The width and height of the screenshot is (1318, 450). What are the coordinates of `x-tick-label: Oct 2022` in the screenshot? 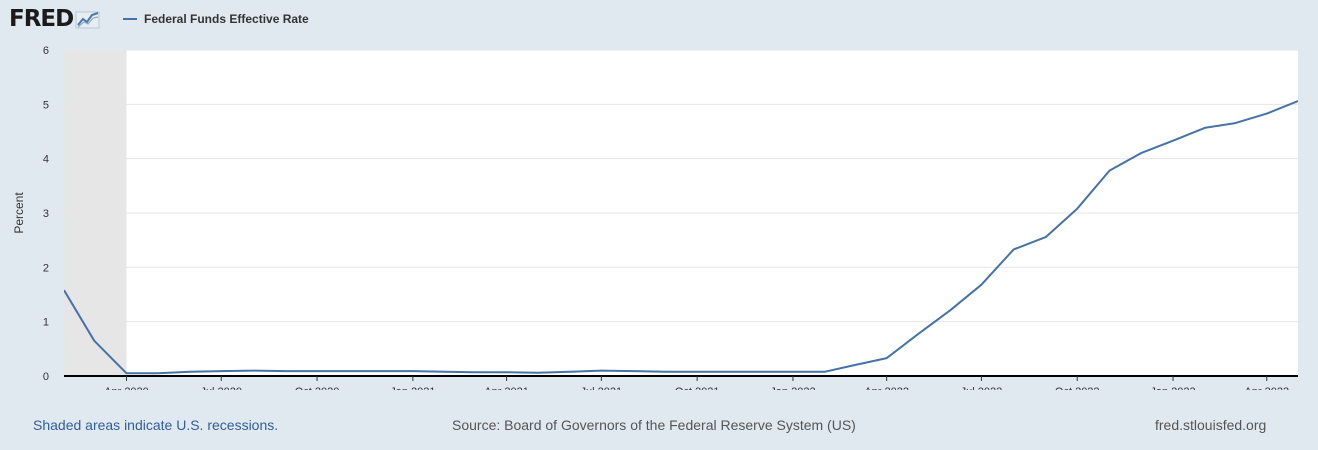 It's located at (1077, 388).